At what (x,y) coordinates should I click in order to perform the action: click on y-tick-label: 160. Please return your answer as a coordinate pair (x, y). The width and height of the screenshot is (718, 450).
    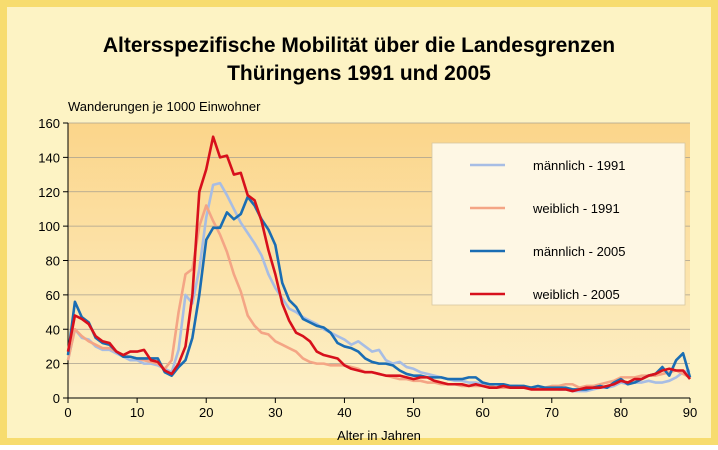
    Looking at the image, I should click on (49, 123).